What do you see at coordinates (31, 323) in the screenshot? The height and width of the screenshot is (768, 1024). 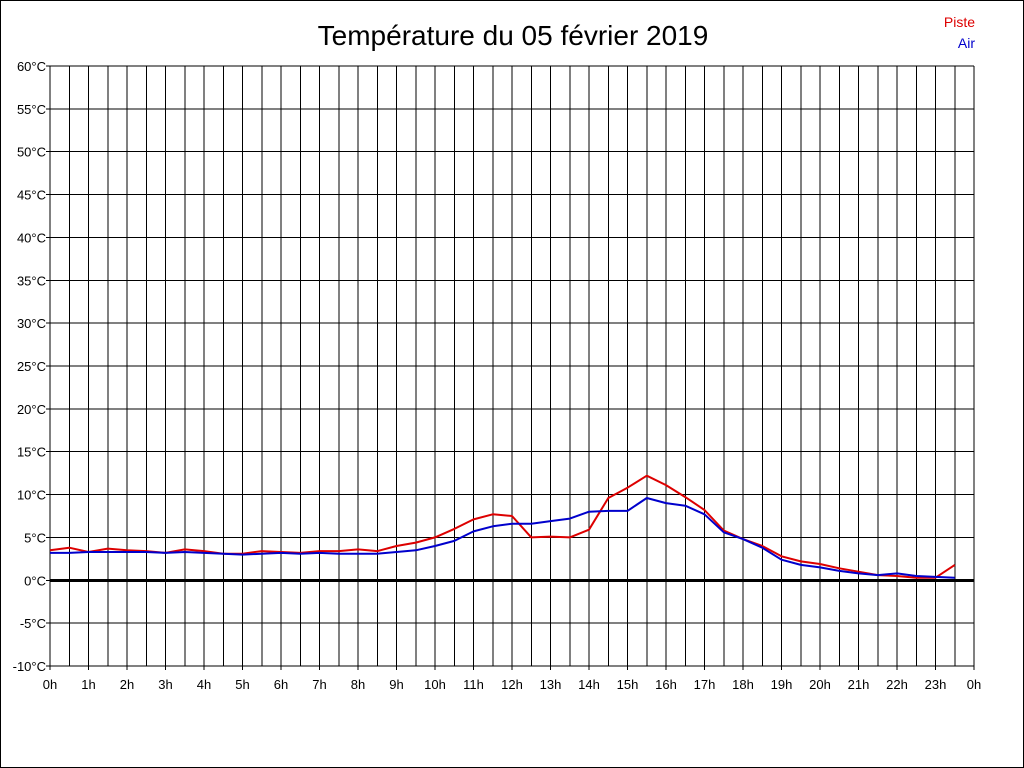 I see `y-tick-label: 30°C` at bounding box center [31, 323].